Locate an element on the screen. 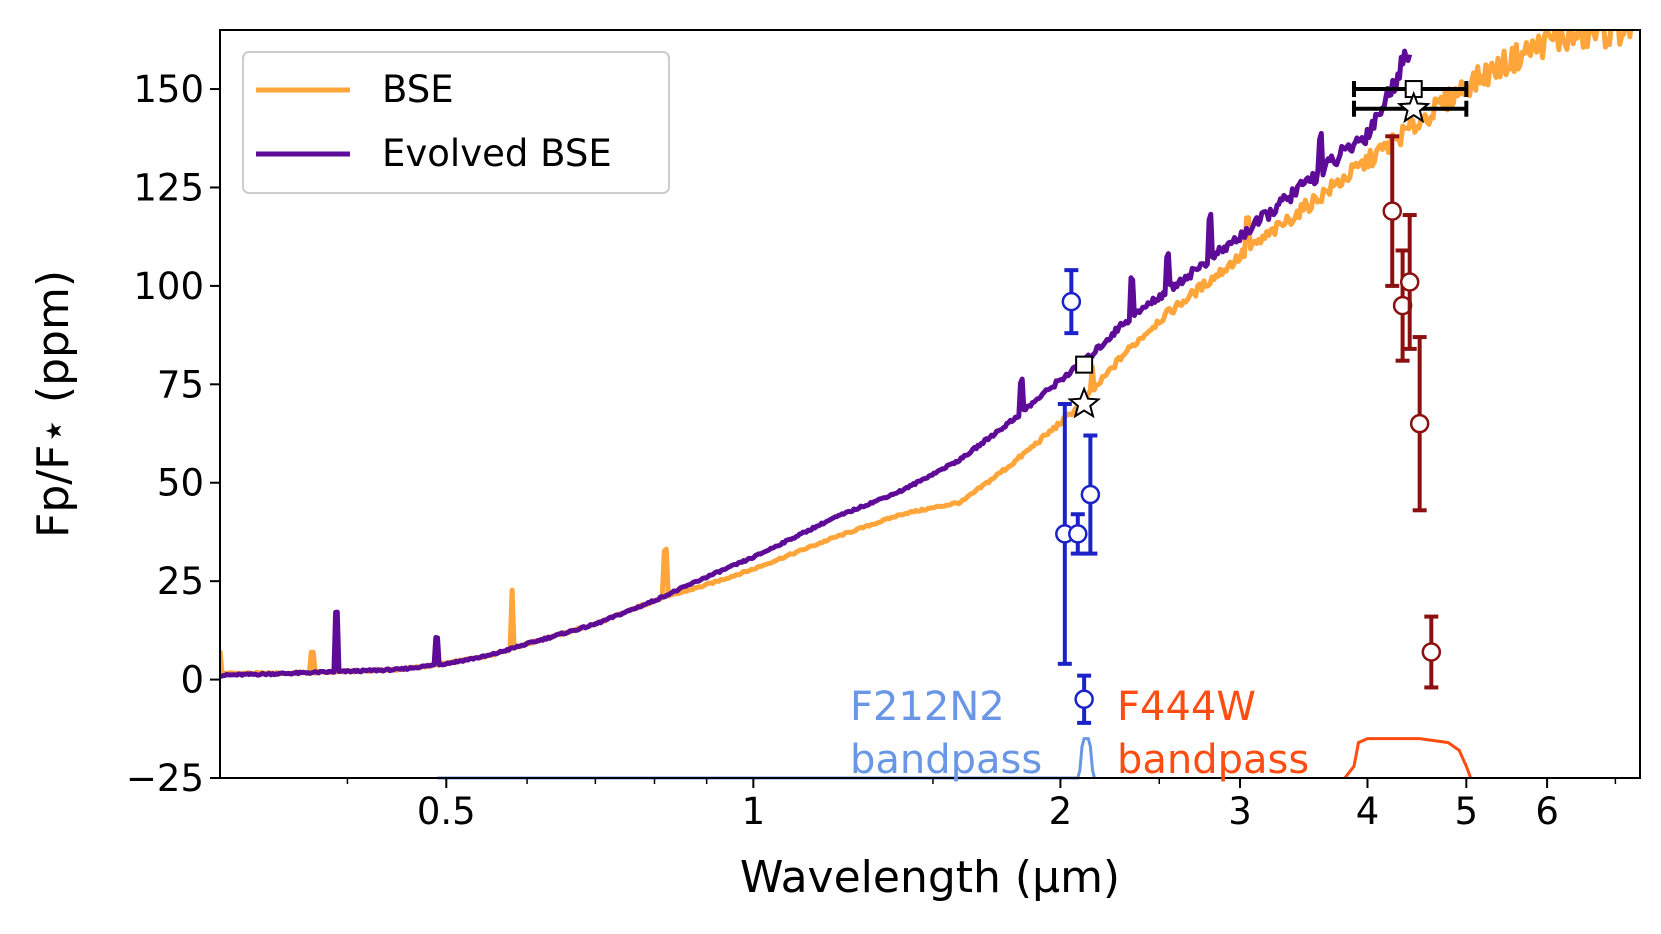 Image resolution: width=1661 pixels, height=934 pixels. y-tick-label: 25 is located at coordinates (180, 581).